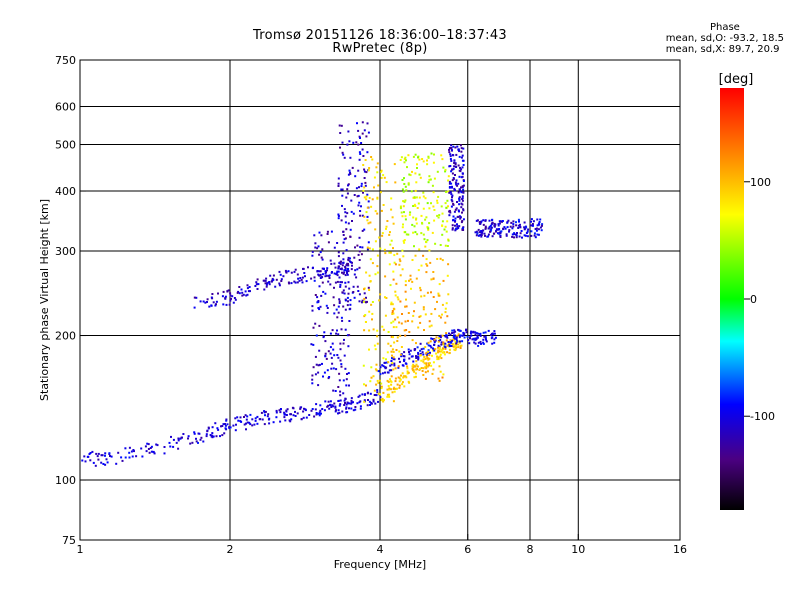 Image resolution: width=800 pixels, height=600 pixels. What do you see at coordinates (530, 549) in the screenshot?
I see `x-tick-label-4: 8` at bounding box center [530, 549].